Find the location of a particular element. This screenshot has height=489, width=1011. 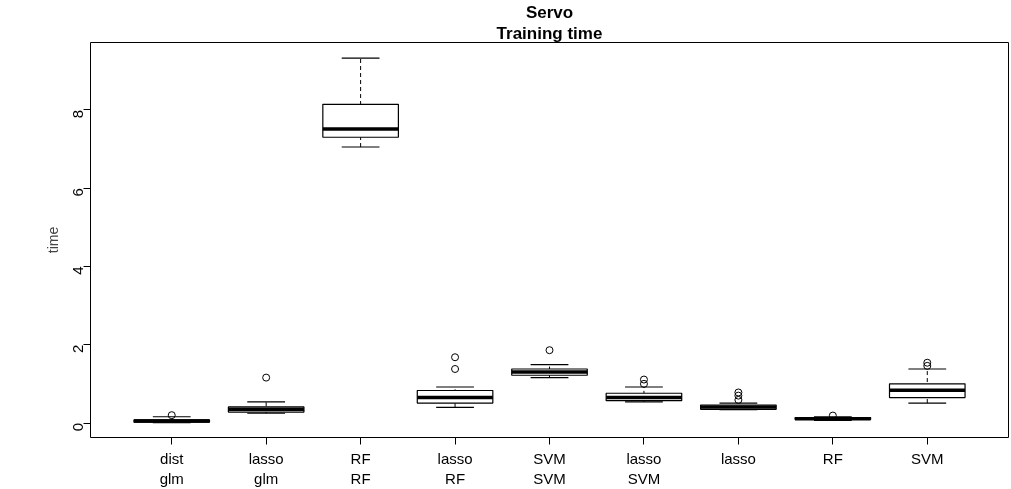

y-tick-label: 0 is located at coordinates (78, 427).